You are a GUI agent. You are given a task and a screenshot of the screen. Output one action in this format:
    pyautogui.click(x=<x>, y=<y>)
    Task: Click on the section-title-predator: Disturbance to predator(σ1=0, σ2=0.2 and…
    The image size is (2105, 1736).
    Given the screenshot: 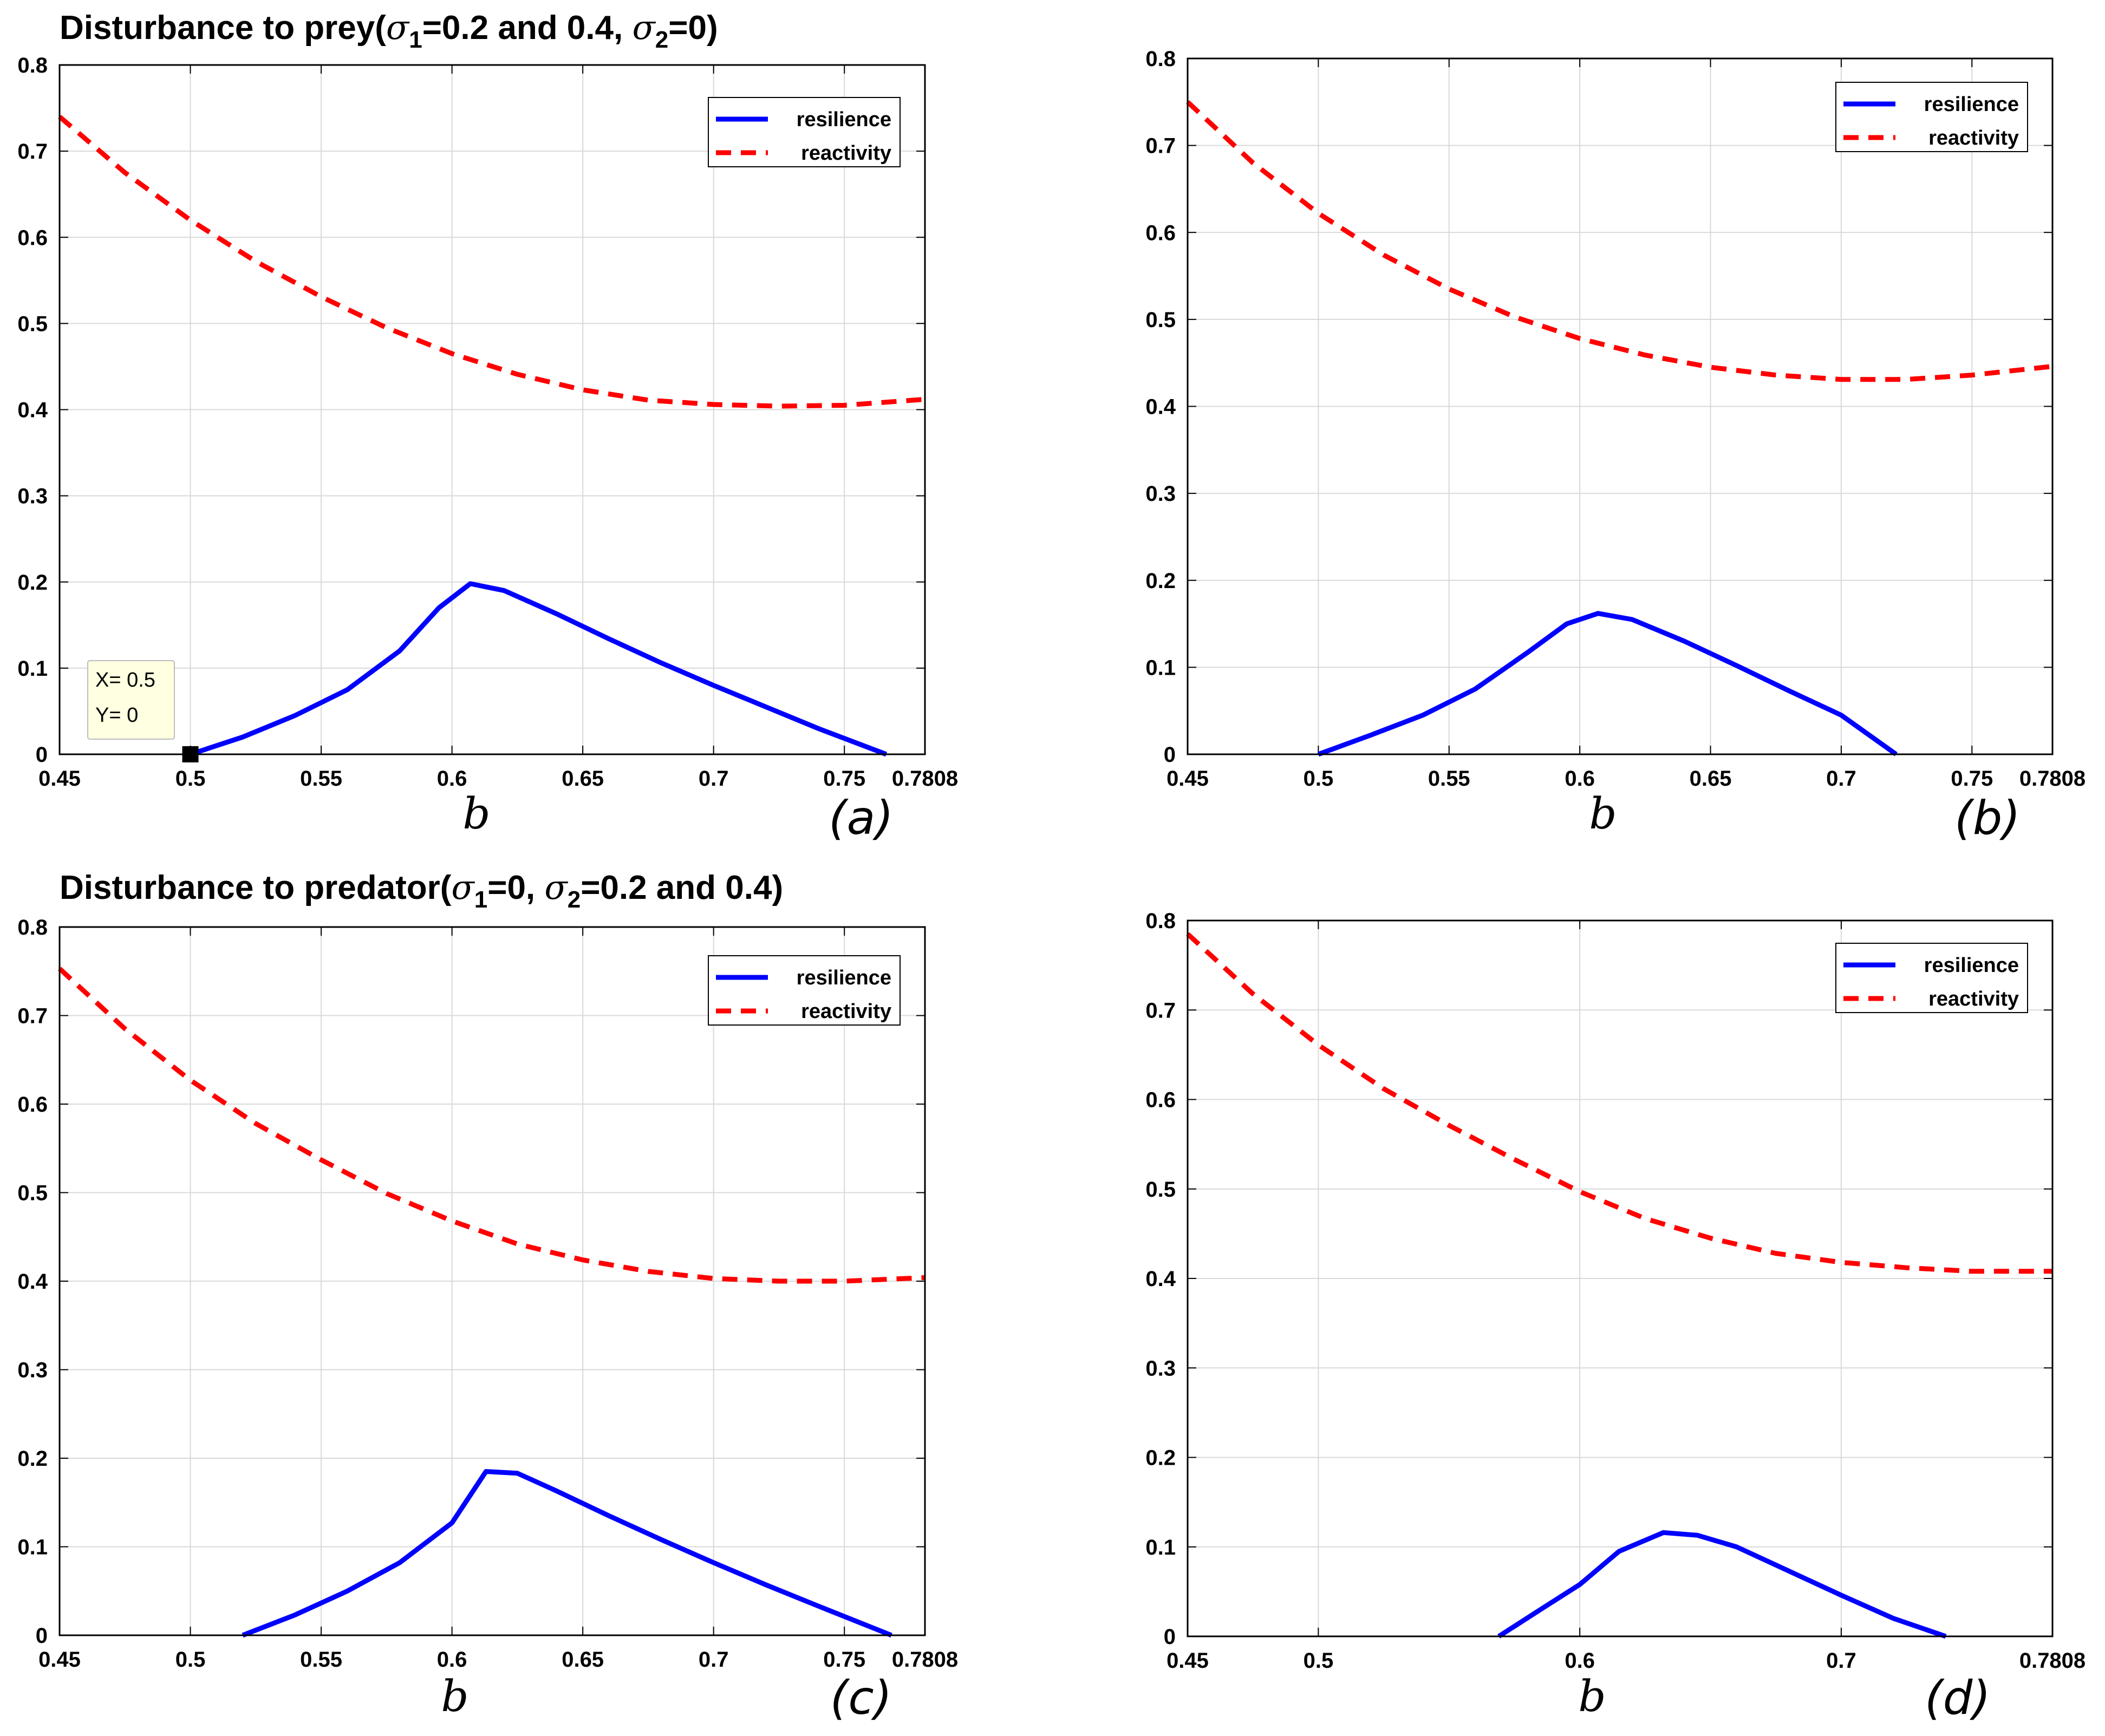 What is the action you would take?
    pyautogui.click(x=421, y=890)
    